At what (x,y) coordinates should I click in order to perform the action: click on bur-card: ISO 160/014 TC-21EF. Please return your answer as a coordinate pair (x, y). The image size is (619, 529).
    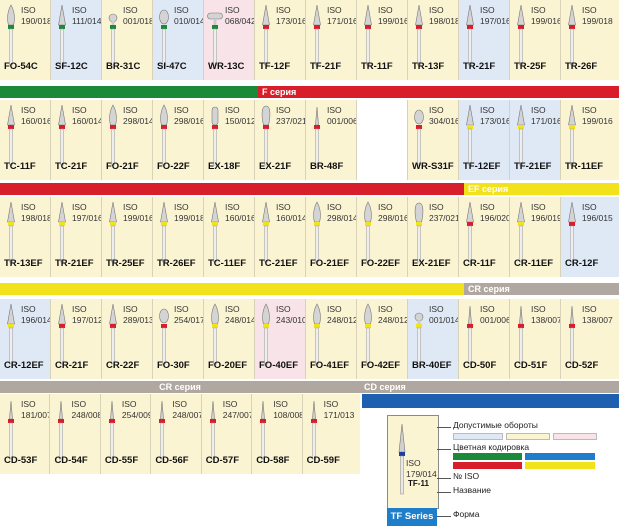
    Looking at the image, I should click on (280, 237).